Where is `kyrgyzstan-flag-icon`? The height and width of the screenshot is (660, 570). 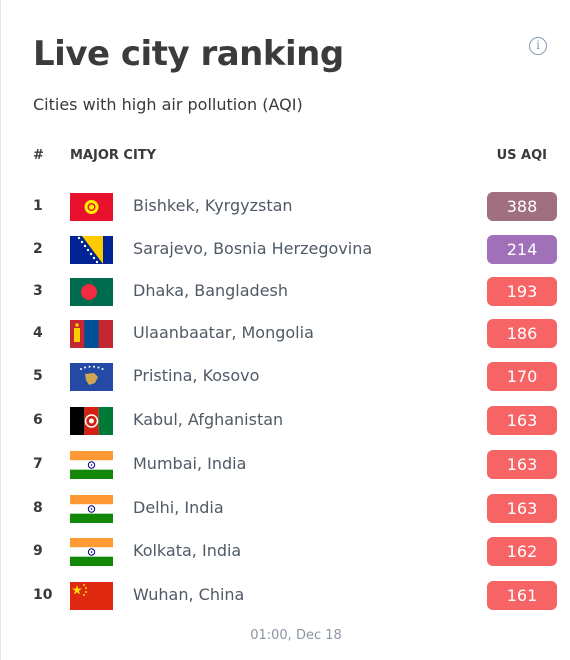 kyrgyzstan-flag-icon is located at coordinates (91, 207).